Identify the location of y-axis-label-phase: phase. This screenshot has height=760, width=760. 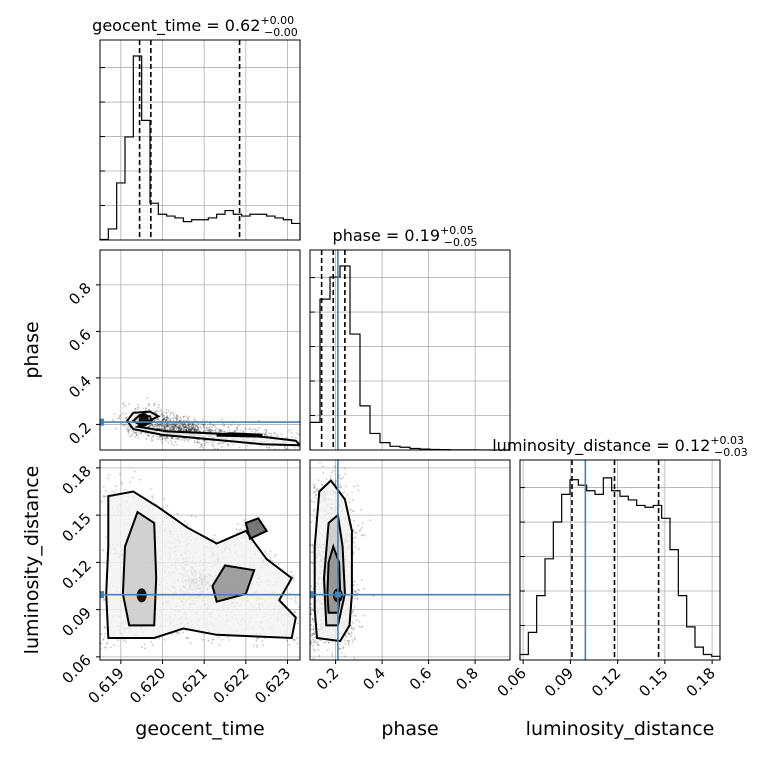
(32, 349).